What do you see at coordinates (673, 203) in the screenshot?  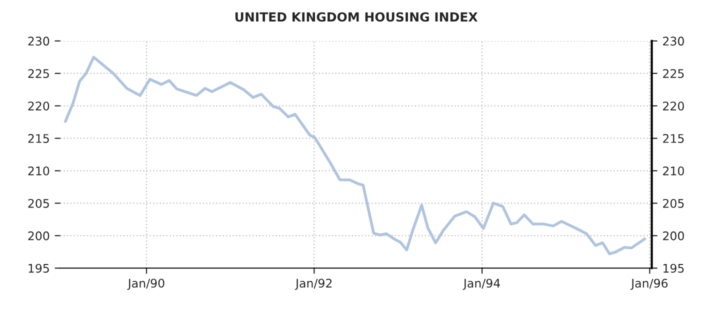 I see `y2-tick-label: 205` at bounding box center [673, 203].